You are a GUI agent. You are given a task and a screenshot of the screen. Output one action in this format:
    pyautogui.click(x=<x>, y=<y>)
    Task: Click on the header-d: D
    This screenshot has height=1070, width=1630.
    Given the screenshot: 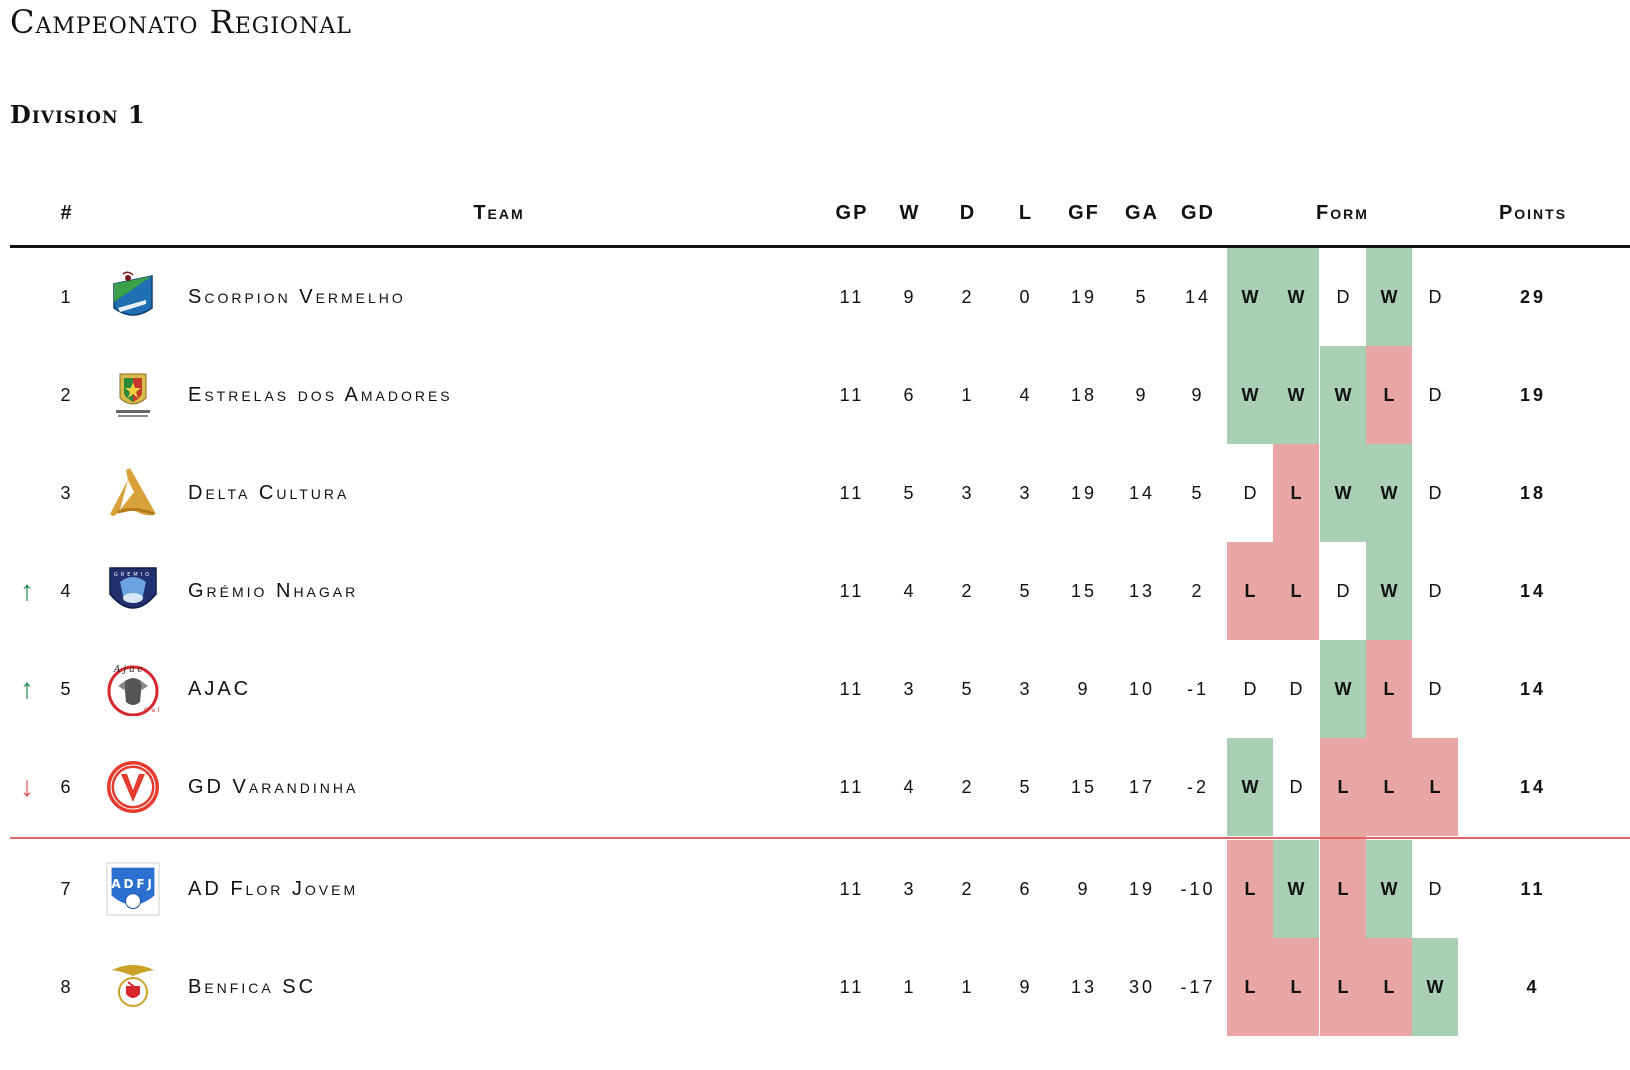 What is the action you would take?
    pyautogui.click(x=968, y=213)
    